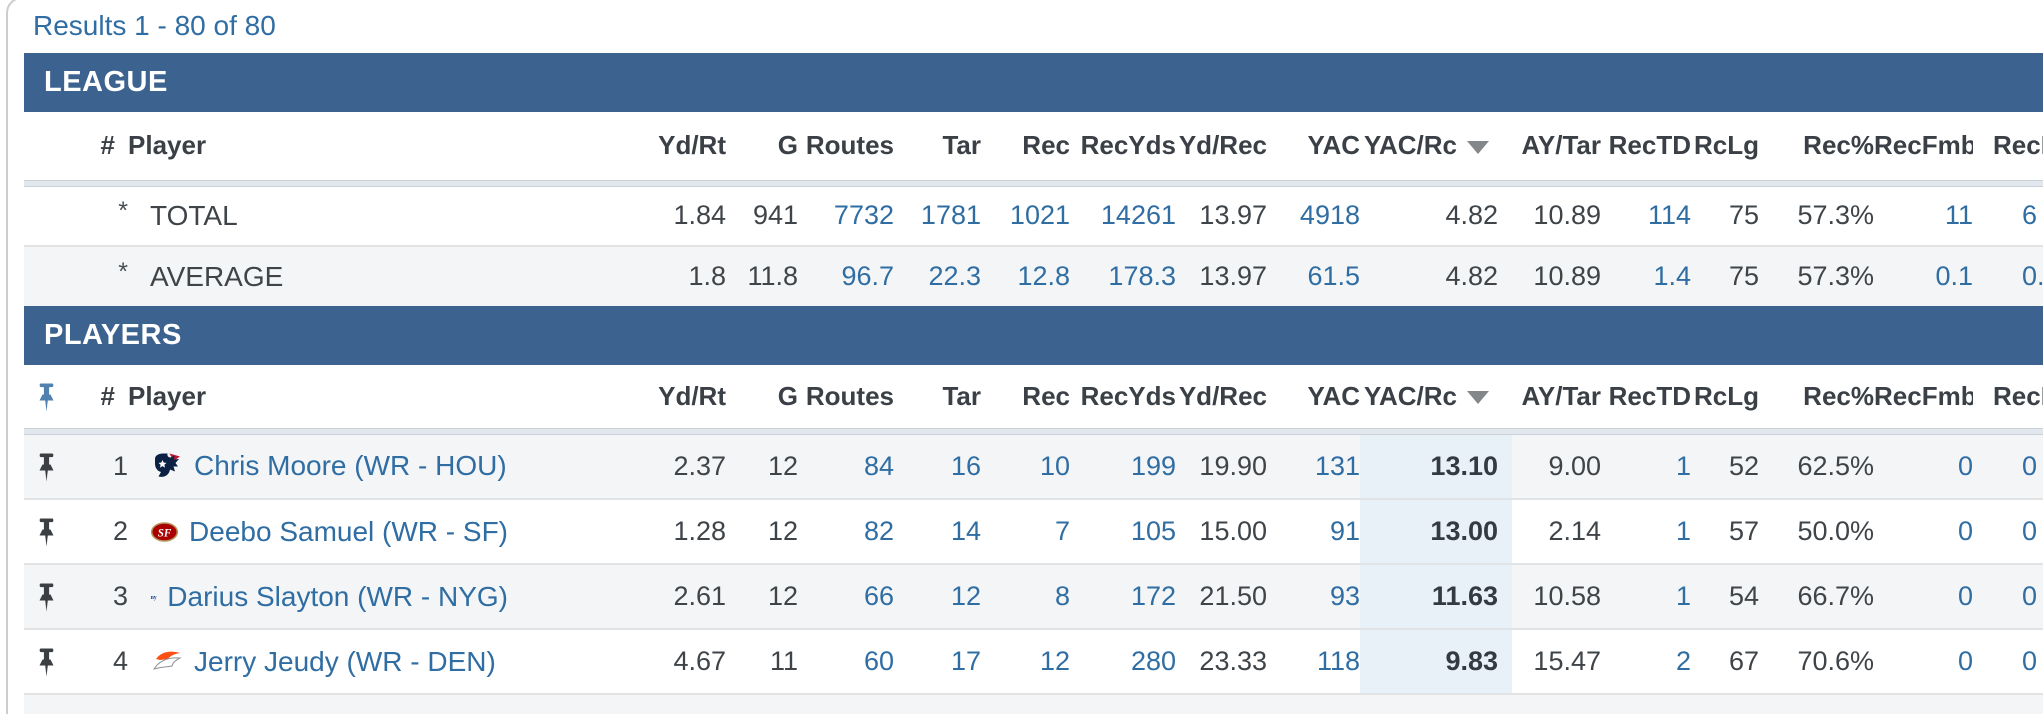 This screenshot has height=714, width=2043. I want to click on player-link: Darius Slayton (WR - NYG), so click(337, 596).